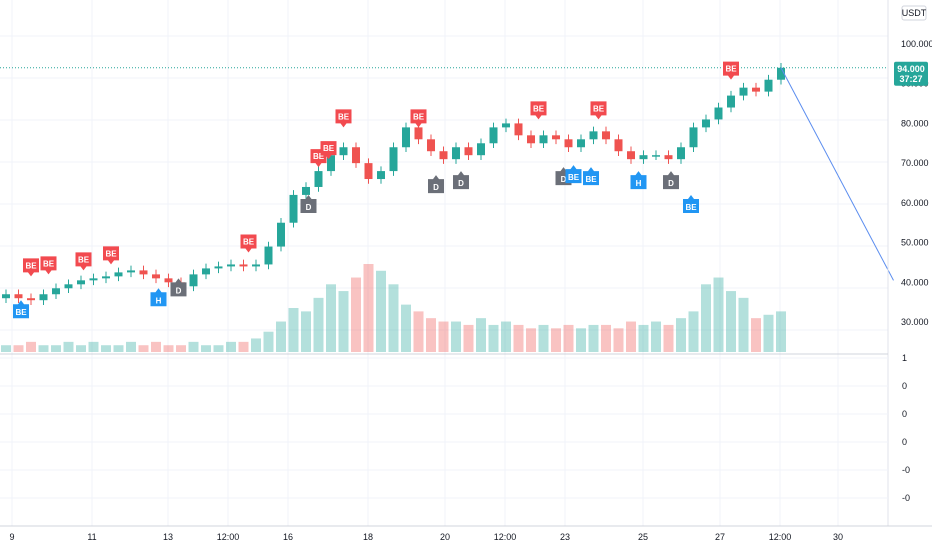 The image size is (932, 555). What do you see at coordinates (911, 73) in the screenshot?
I see `last-price-box` at bounding box center [911, 73].